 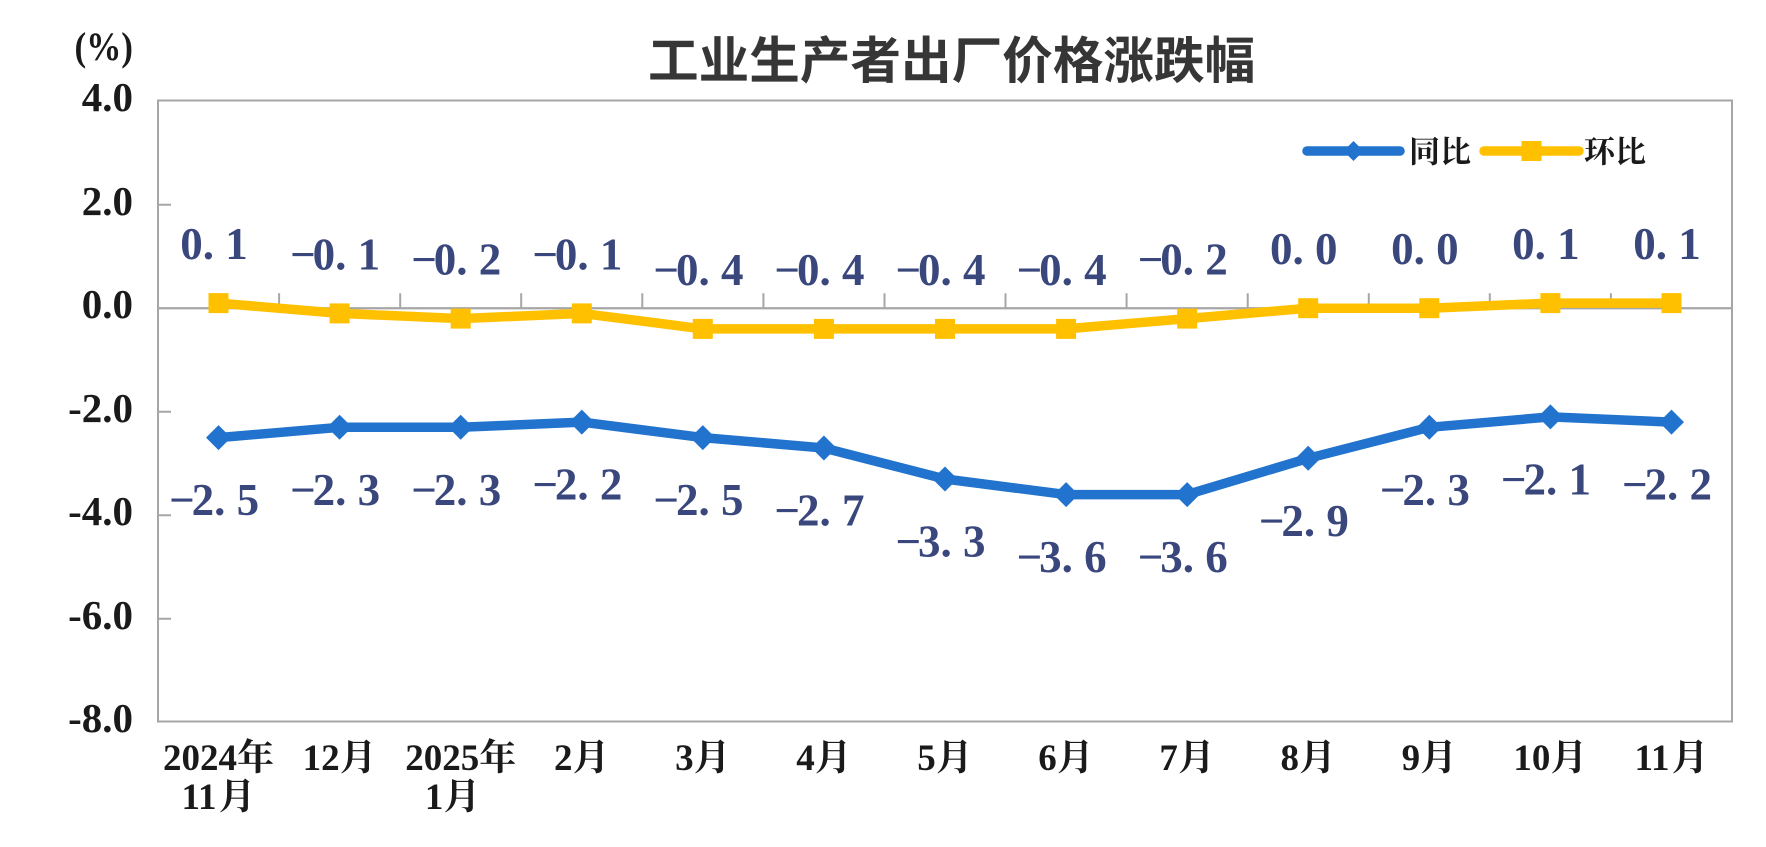 What do you see at coordinates (107, 304) in the screenshot?
I see `svg-text: 0.0` at bounding box center [107, 304].